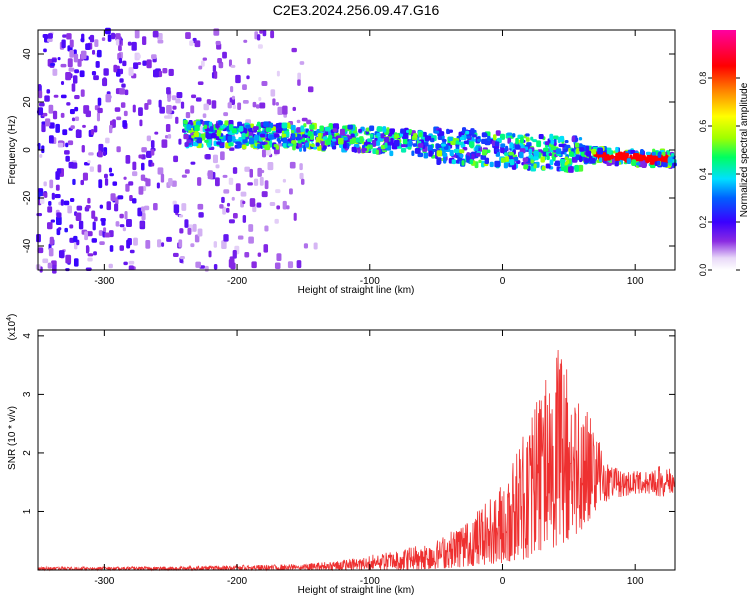 Image resolution: width=750 pixels, height=600 pixels. Describe the element at coordinates (503, 281) in the screenshot. I see `x-tick-label: 0` at that location.